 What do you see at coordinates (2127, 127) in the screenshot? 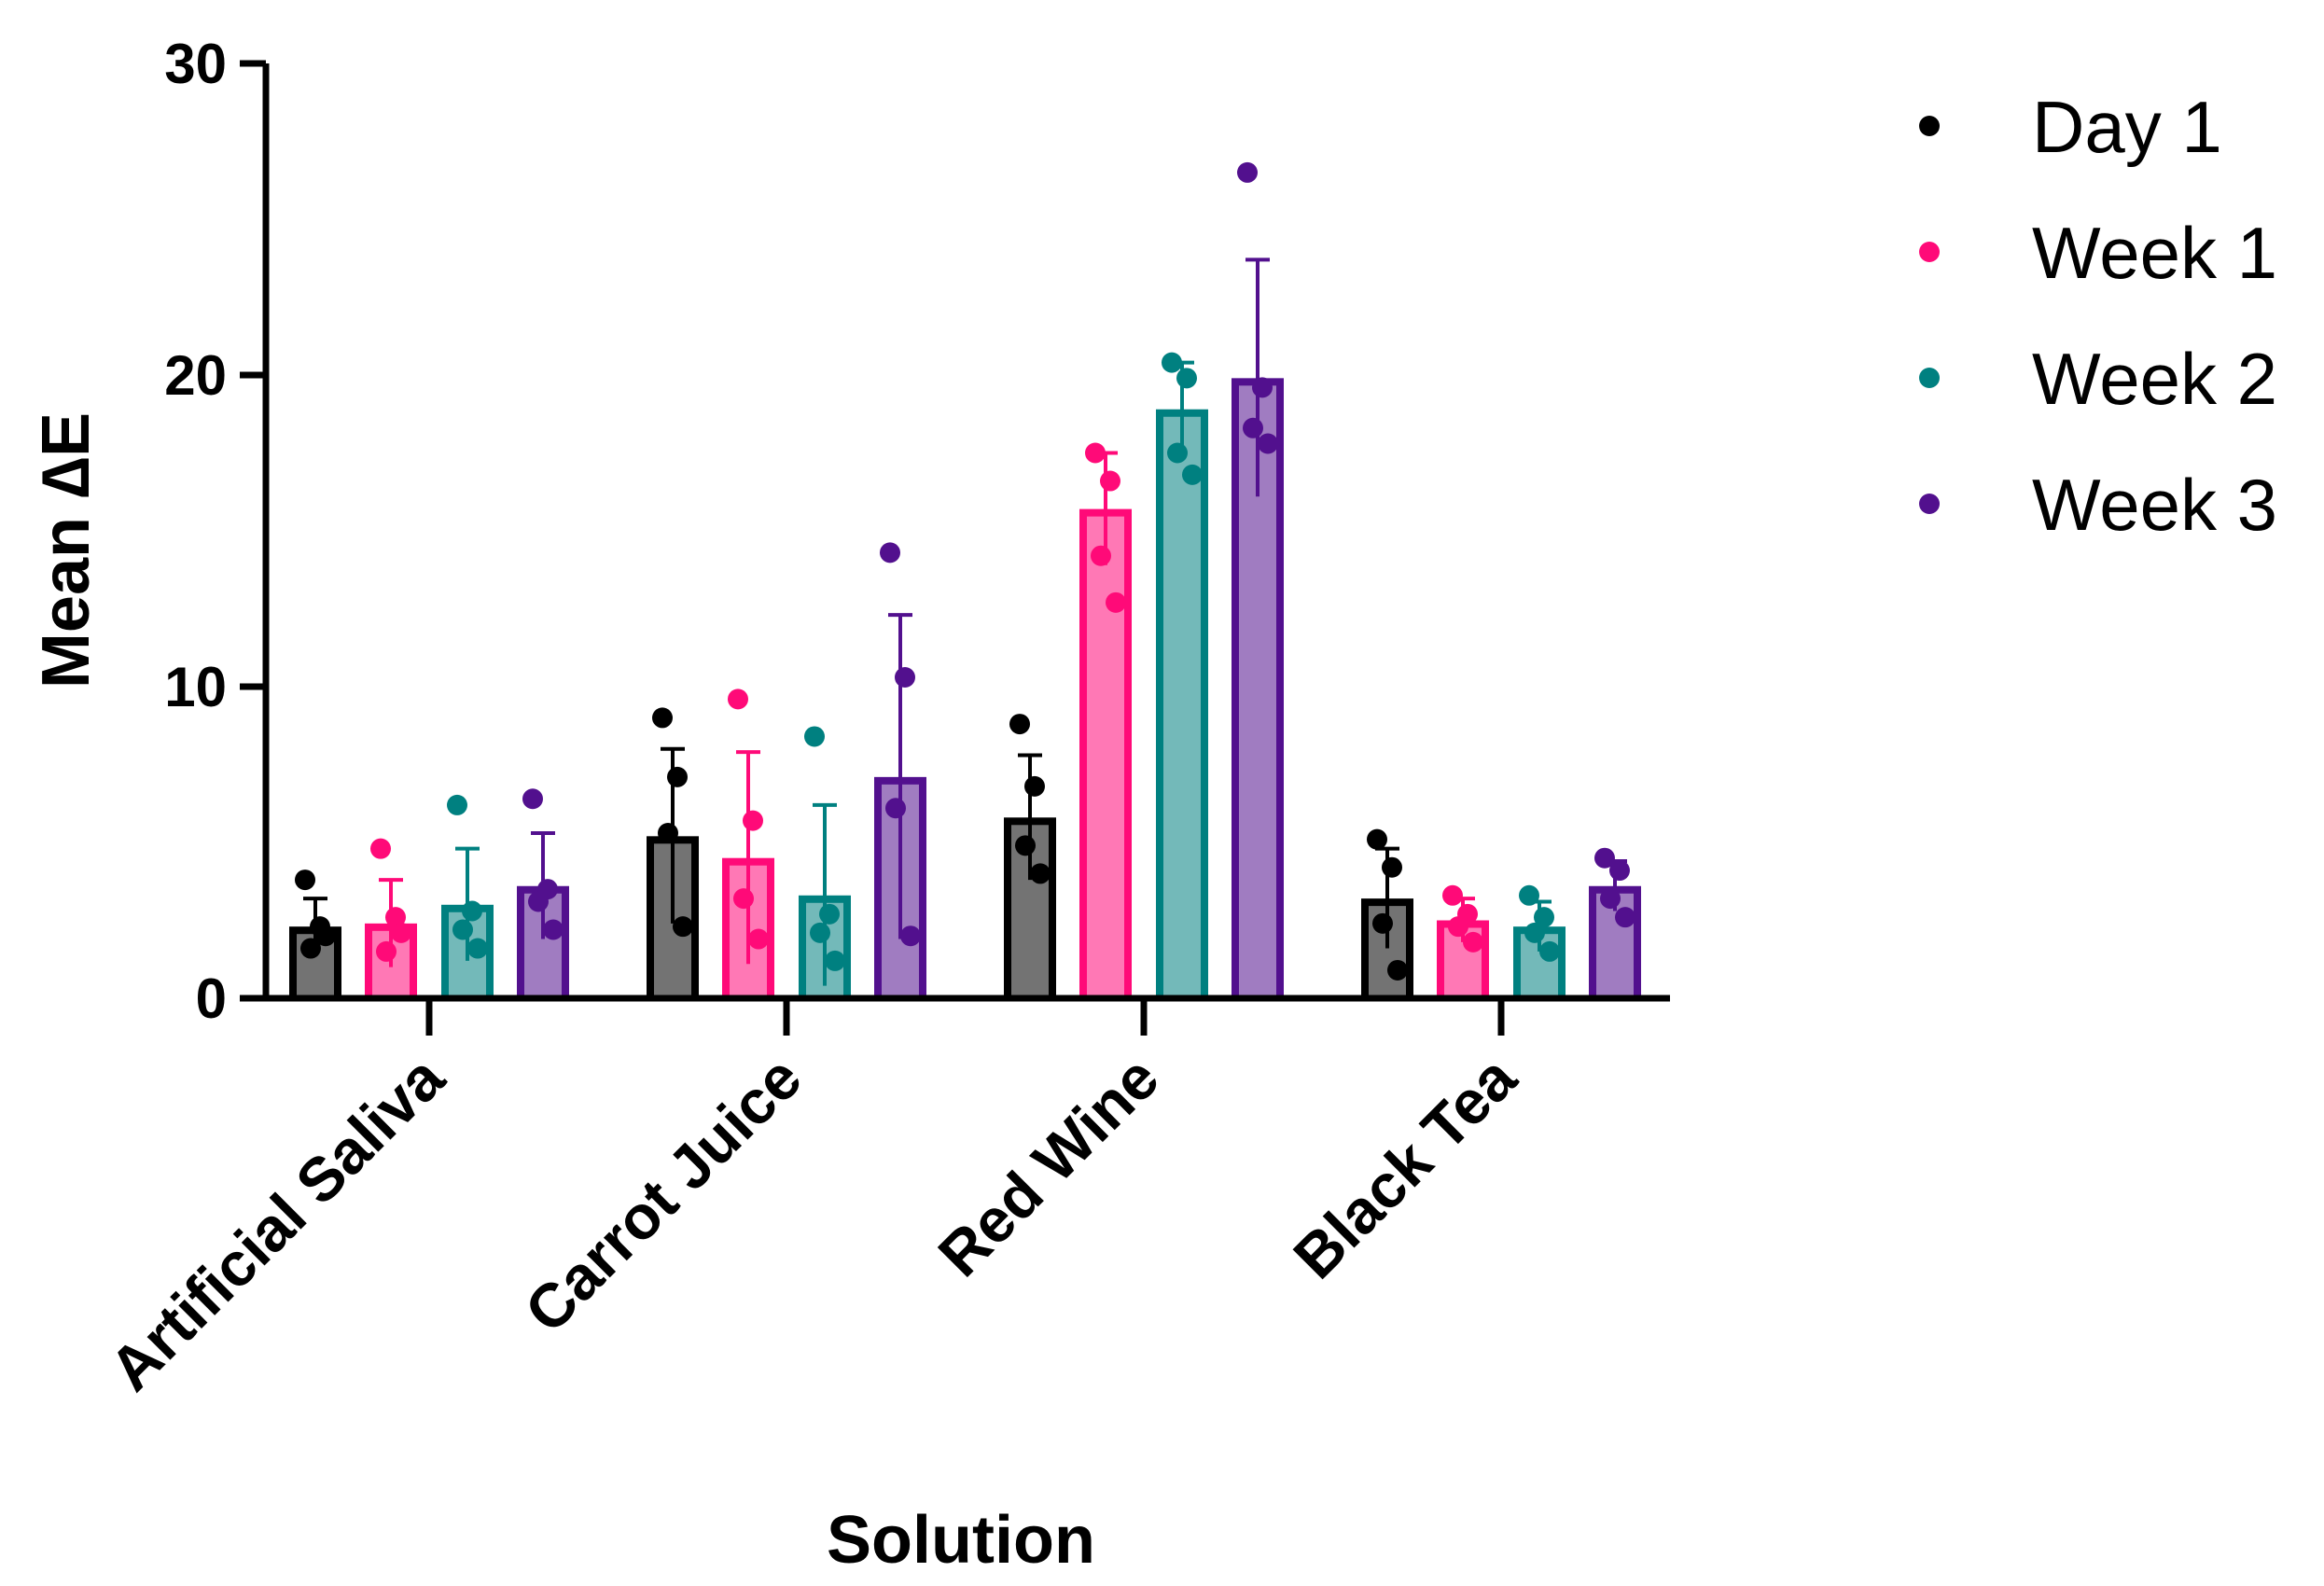
I see `legend-label-0: Day 1` at bounding box center [2127, 127].